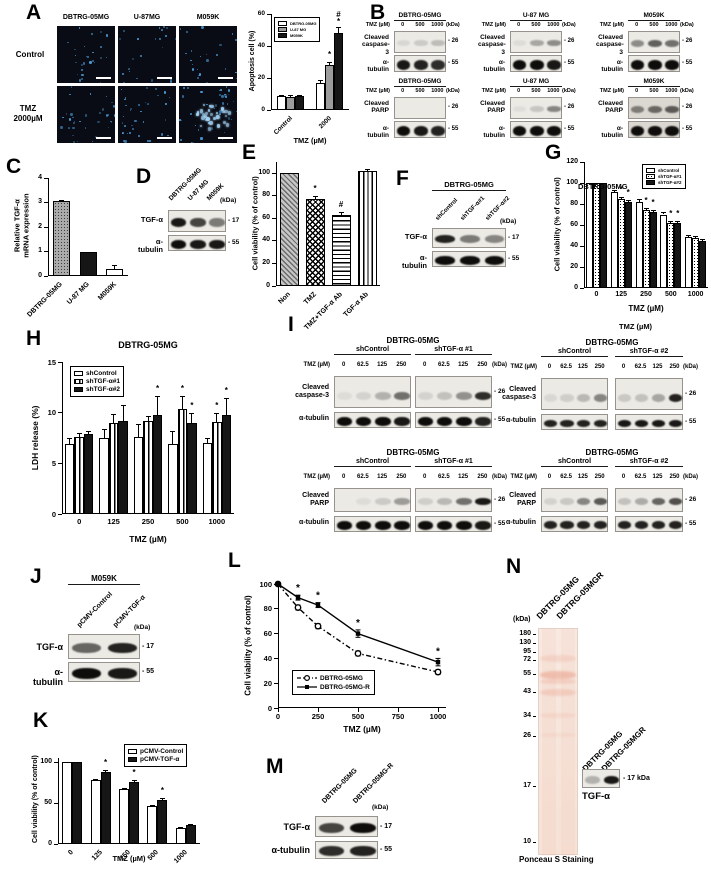  What do you see at coordinates (40, 177) in the screenshot?
I see `y-tick-label: 4` at bounding box center [40, 177].